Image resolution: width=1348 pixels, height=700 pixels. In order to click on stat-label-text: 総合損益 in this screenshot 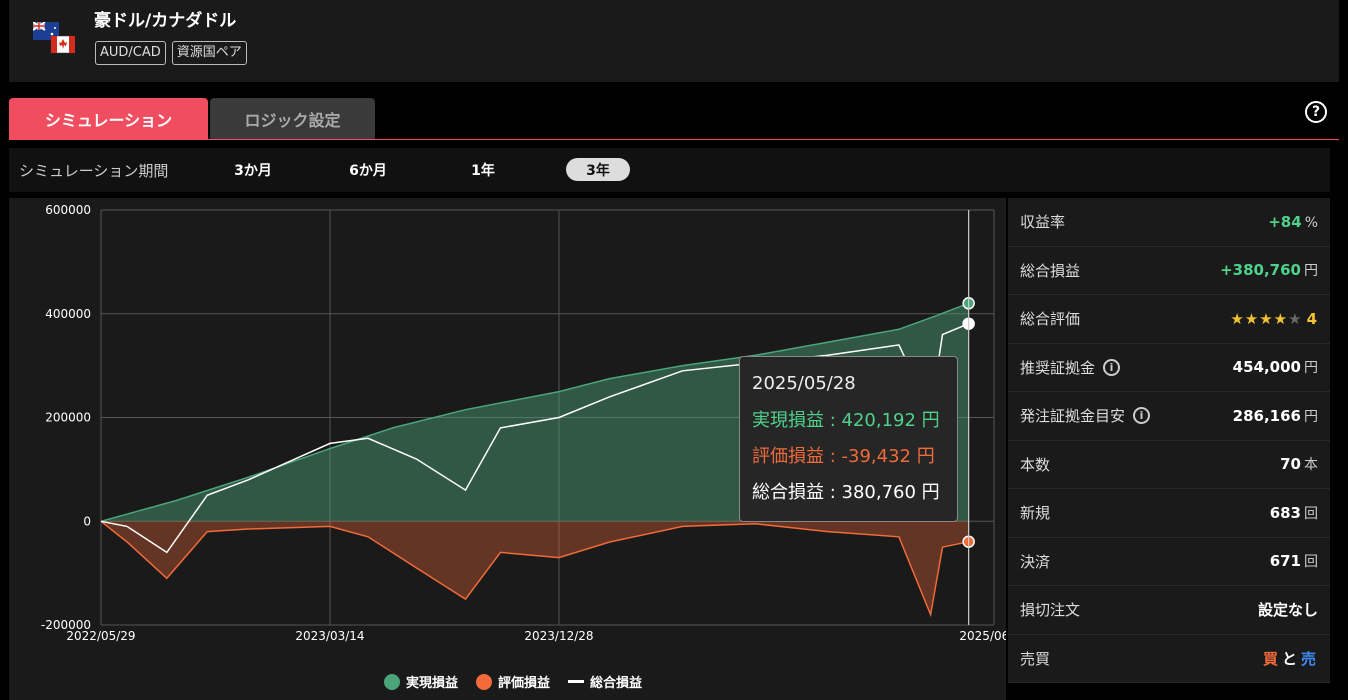, I will do `click(1050, 270)`.